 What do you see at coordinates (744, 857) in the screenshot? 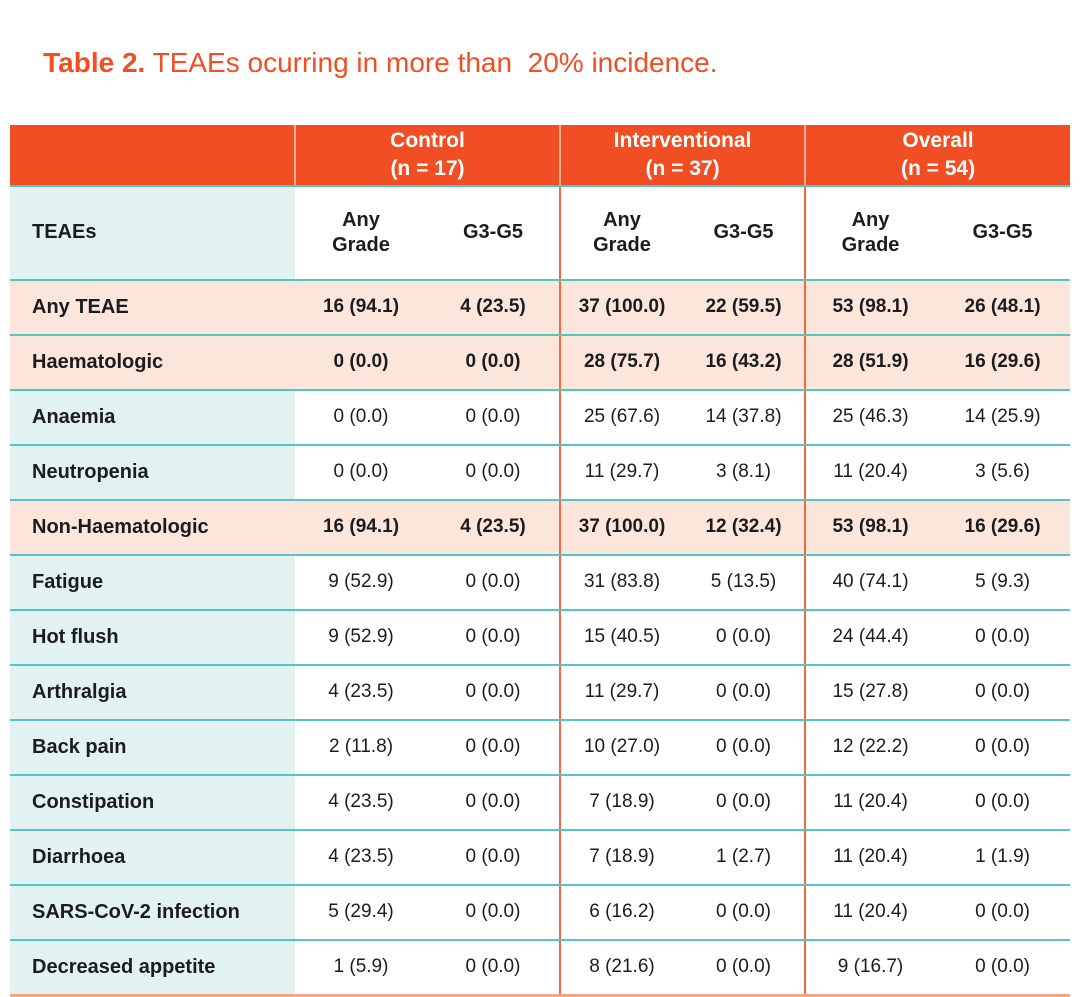
I see `cell: 1 (2.7)` at bounding box center [744, 857].